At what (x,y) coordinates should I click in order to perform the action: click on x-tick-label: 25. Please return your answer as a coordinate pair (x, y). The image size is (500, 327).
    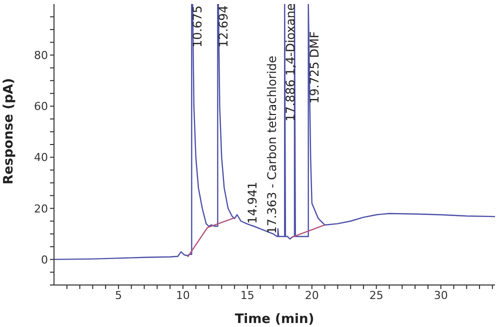
    Looking at the image, I should click on (376, 295).